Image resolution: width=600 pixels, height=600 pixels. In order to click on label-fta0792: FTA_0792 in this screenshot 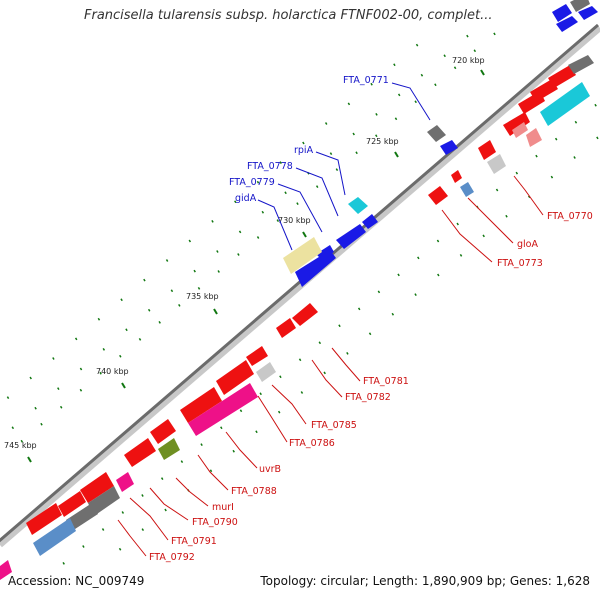, I will do `click(172, 557)`.